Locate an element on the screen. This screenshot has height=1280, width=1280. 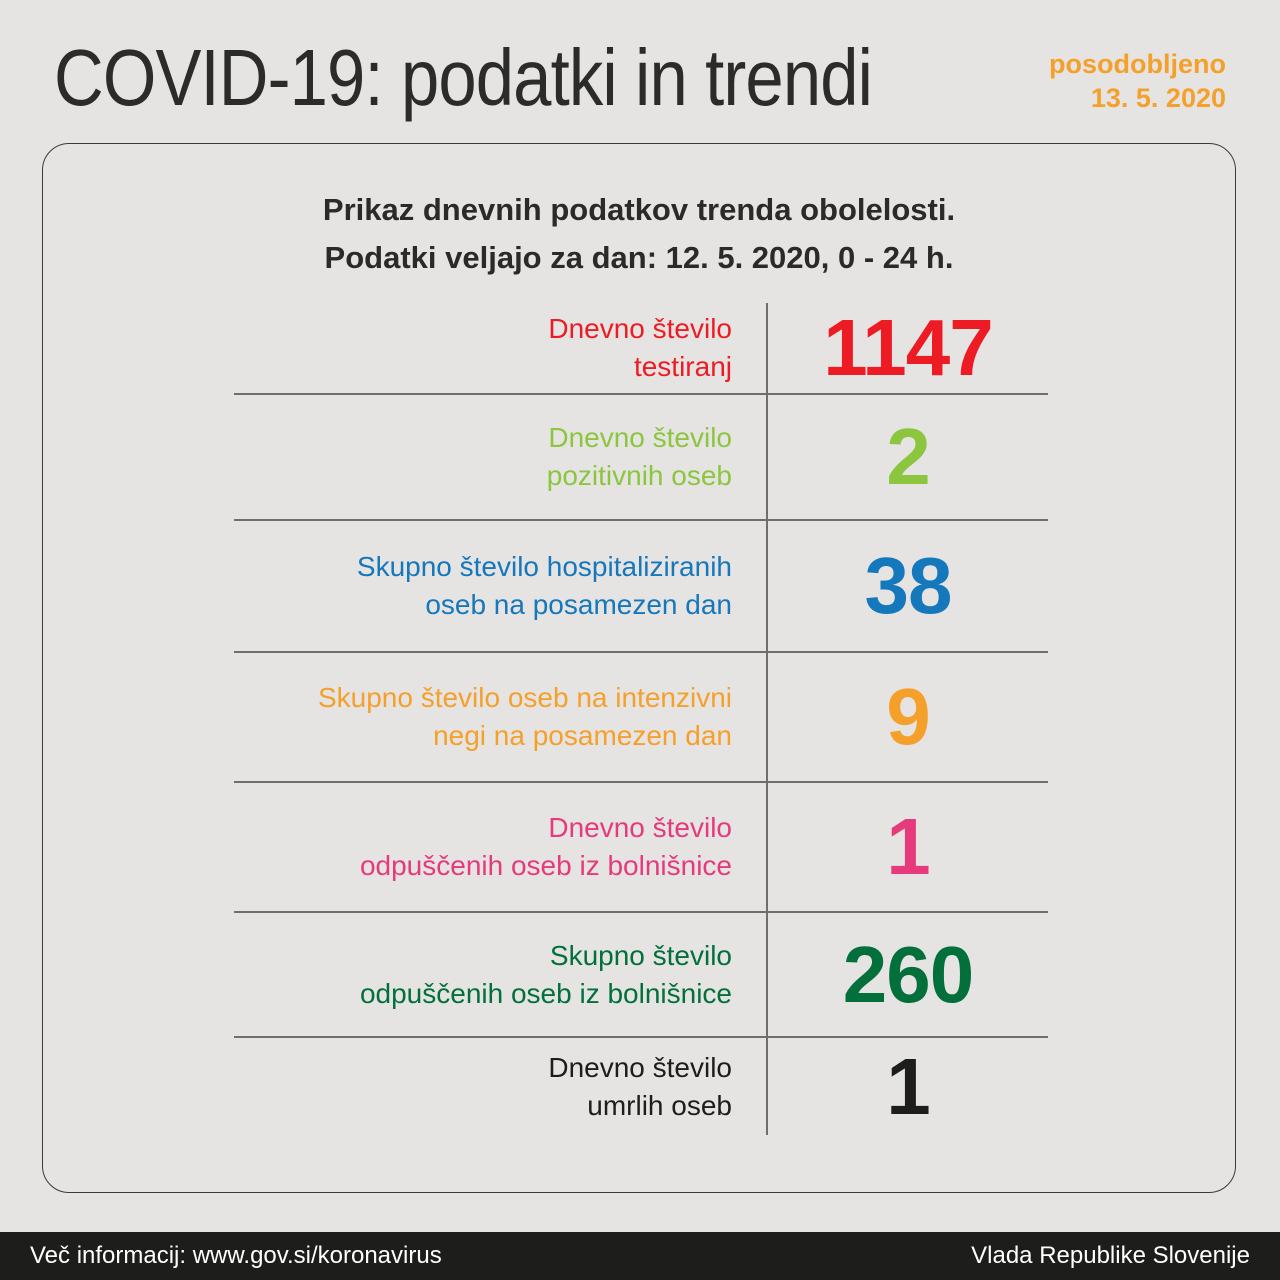
table-row-deaths: Dnevno število umrlih oseb 1 is located at coordinates (641, 1086).